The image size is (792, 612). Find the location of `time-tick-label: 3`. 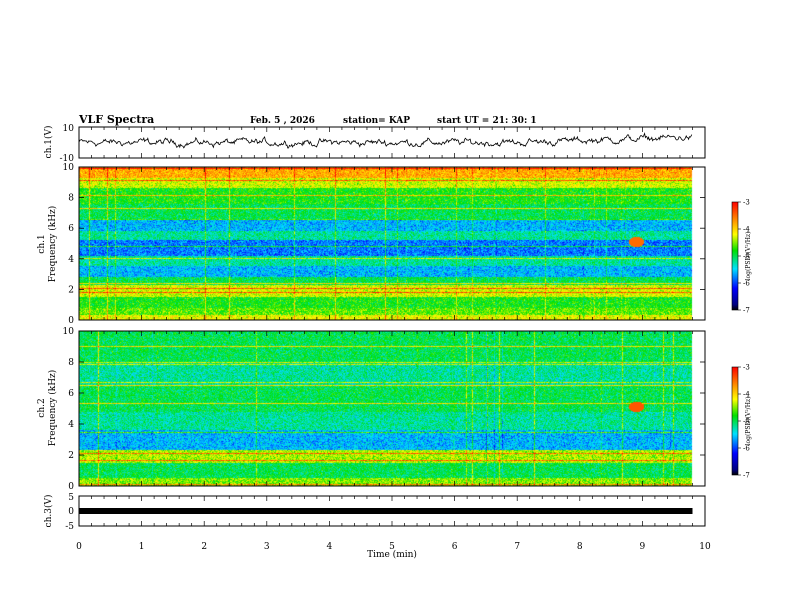

time-tick-label: 3 is located at coordinates (267, 547).